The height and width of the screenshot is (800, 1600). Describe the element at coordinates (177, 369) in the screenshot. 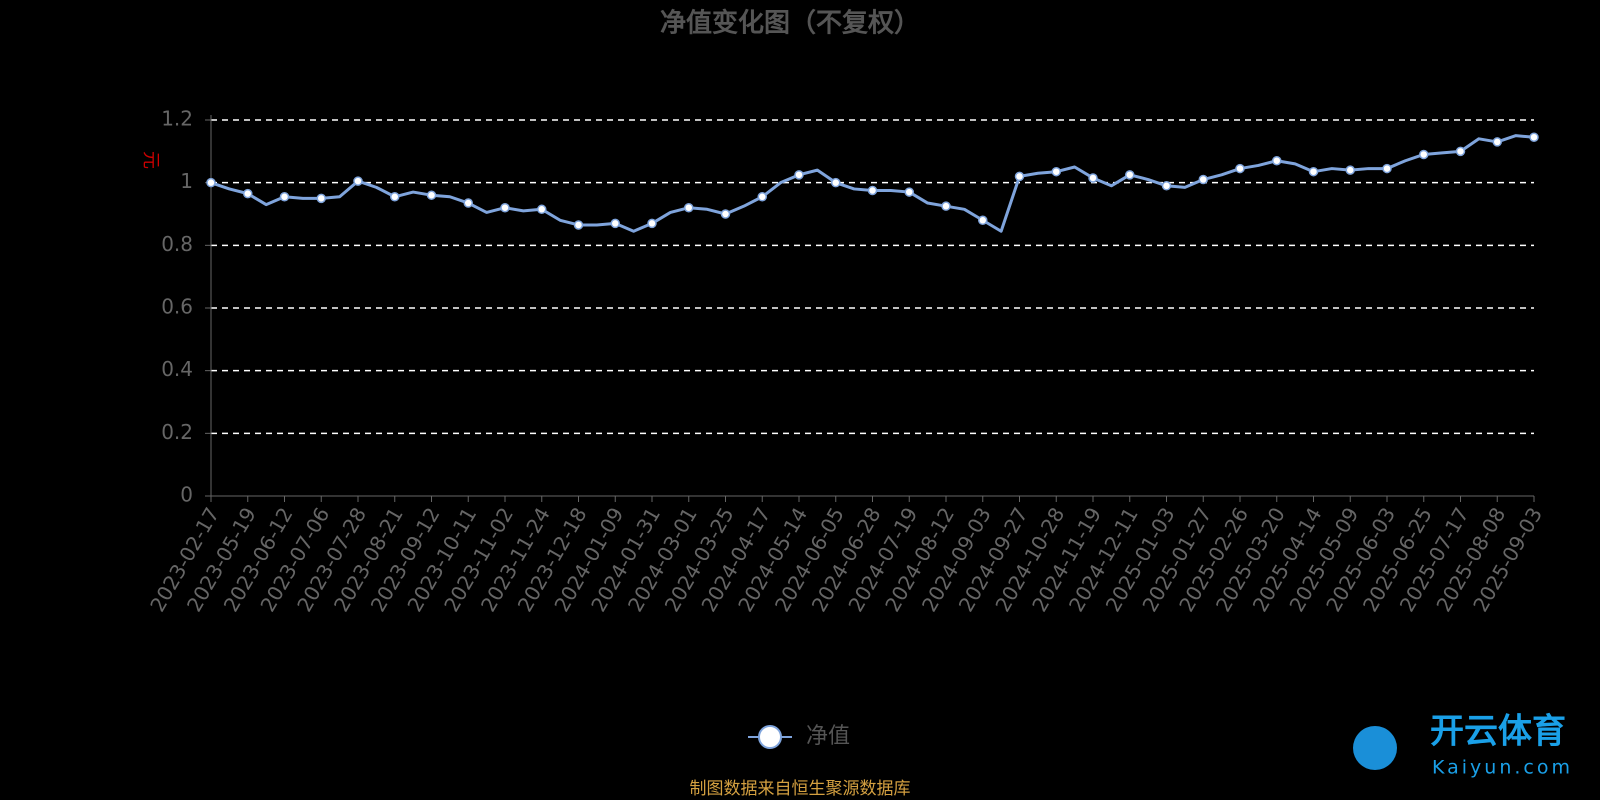

I see `y-tick-label: 0.4` at that location.